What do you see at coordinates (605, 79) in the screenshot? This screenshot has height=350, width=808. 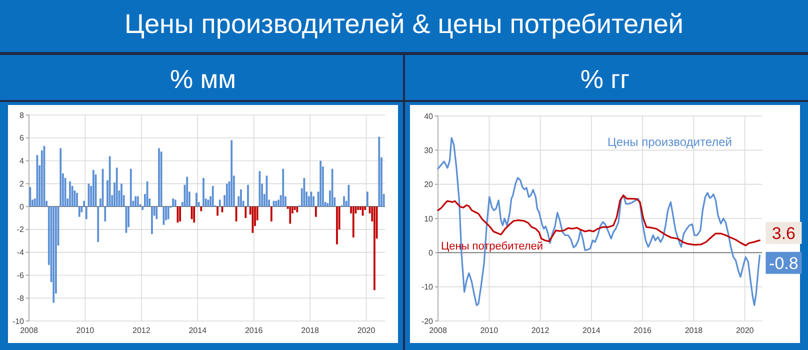 I see `chart-subtitle: % гг` at bounding box center [605, 79].